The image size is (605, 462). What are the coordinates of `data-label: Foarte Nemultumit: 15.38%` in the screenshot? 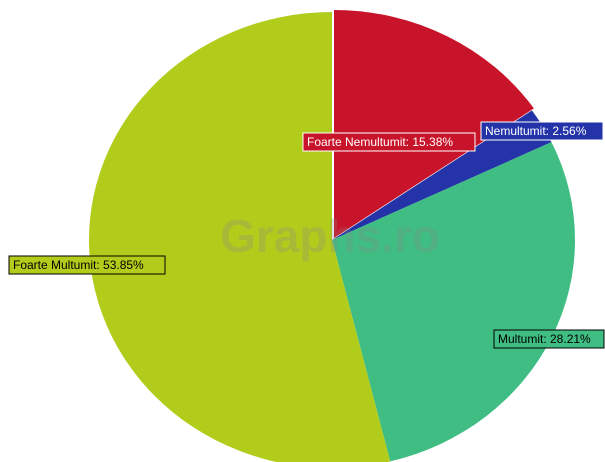 It's located at (380, 142).